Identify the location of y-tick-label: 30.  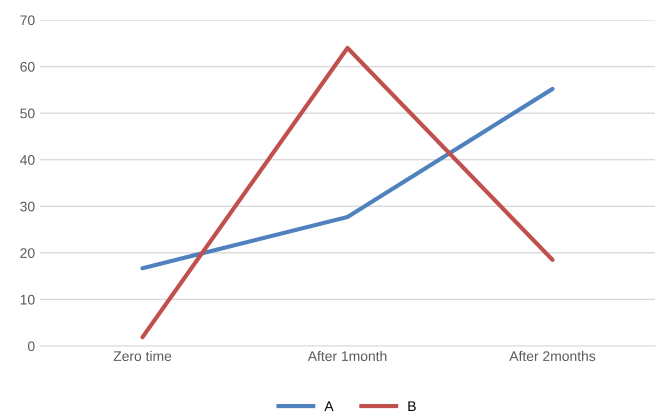
(27, 207).